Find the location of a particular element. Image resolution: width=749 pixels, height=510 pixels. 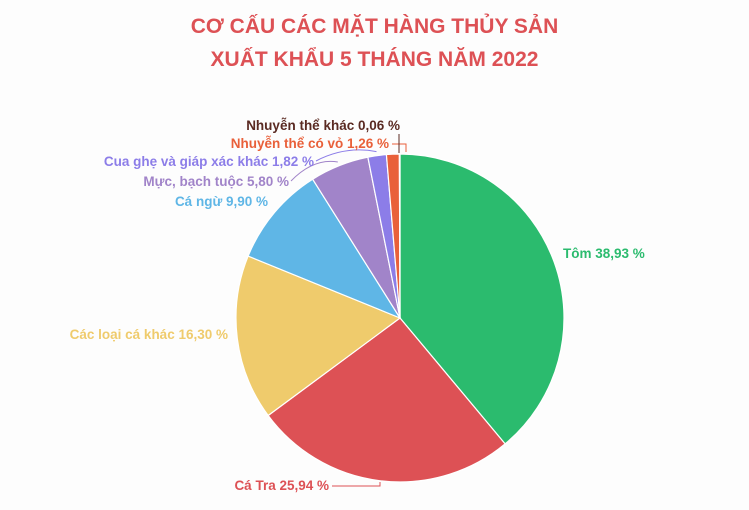

label-leader-lines is located at coordinates (348, 310).